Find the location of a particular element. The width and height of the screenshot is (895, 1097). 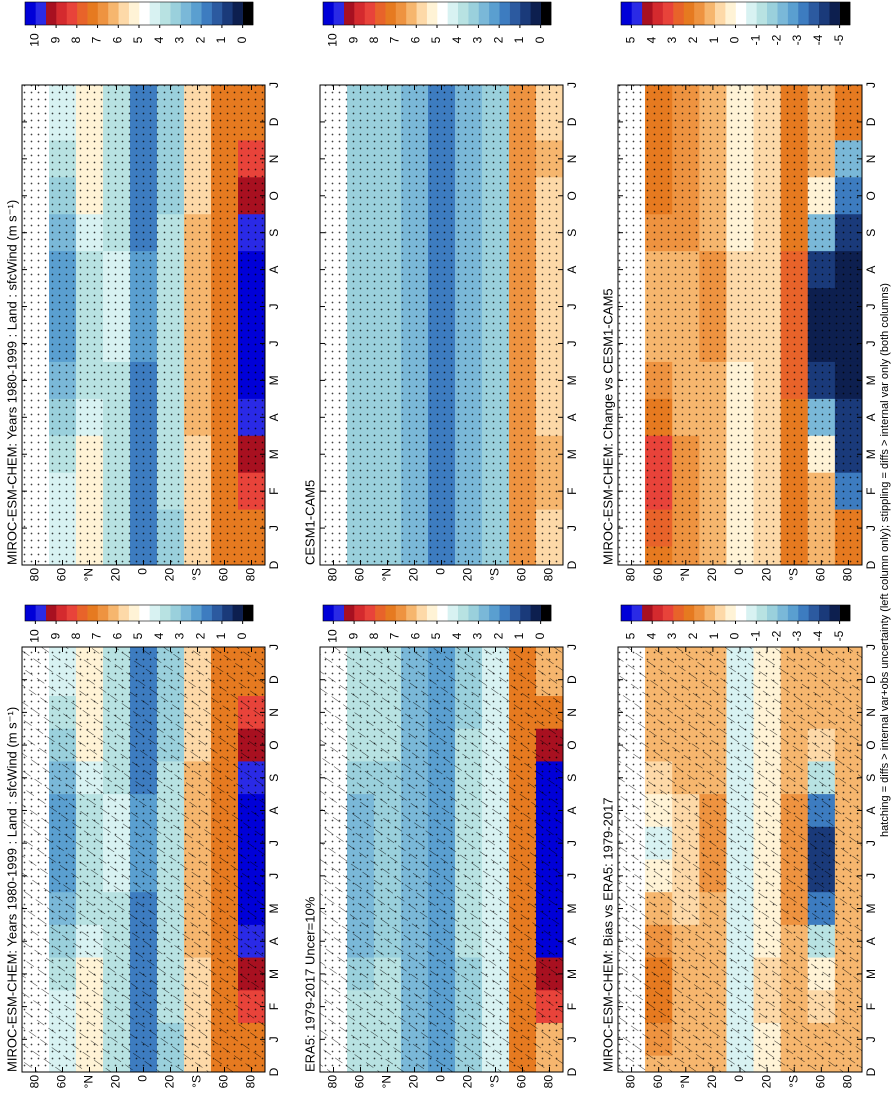

panel-title: ERA5: 1979-2017 Uncer=10% is located at coordinates (309, 984).